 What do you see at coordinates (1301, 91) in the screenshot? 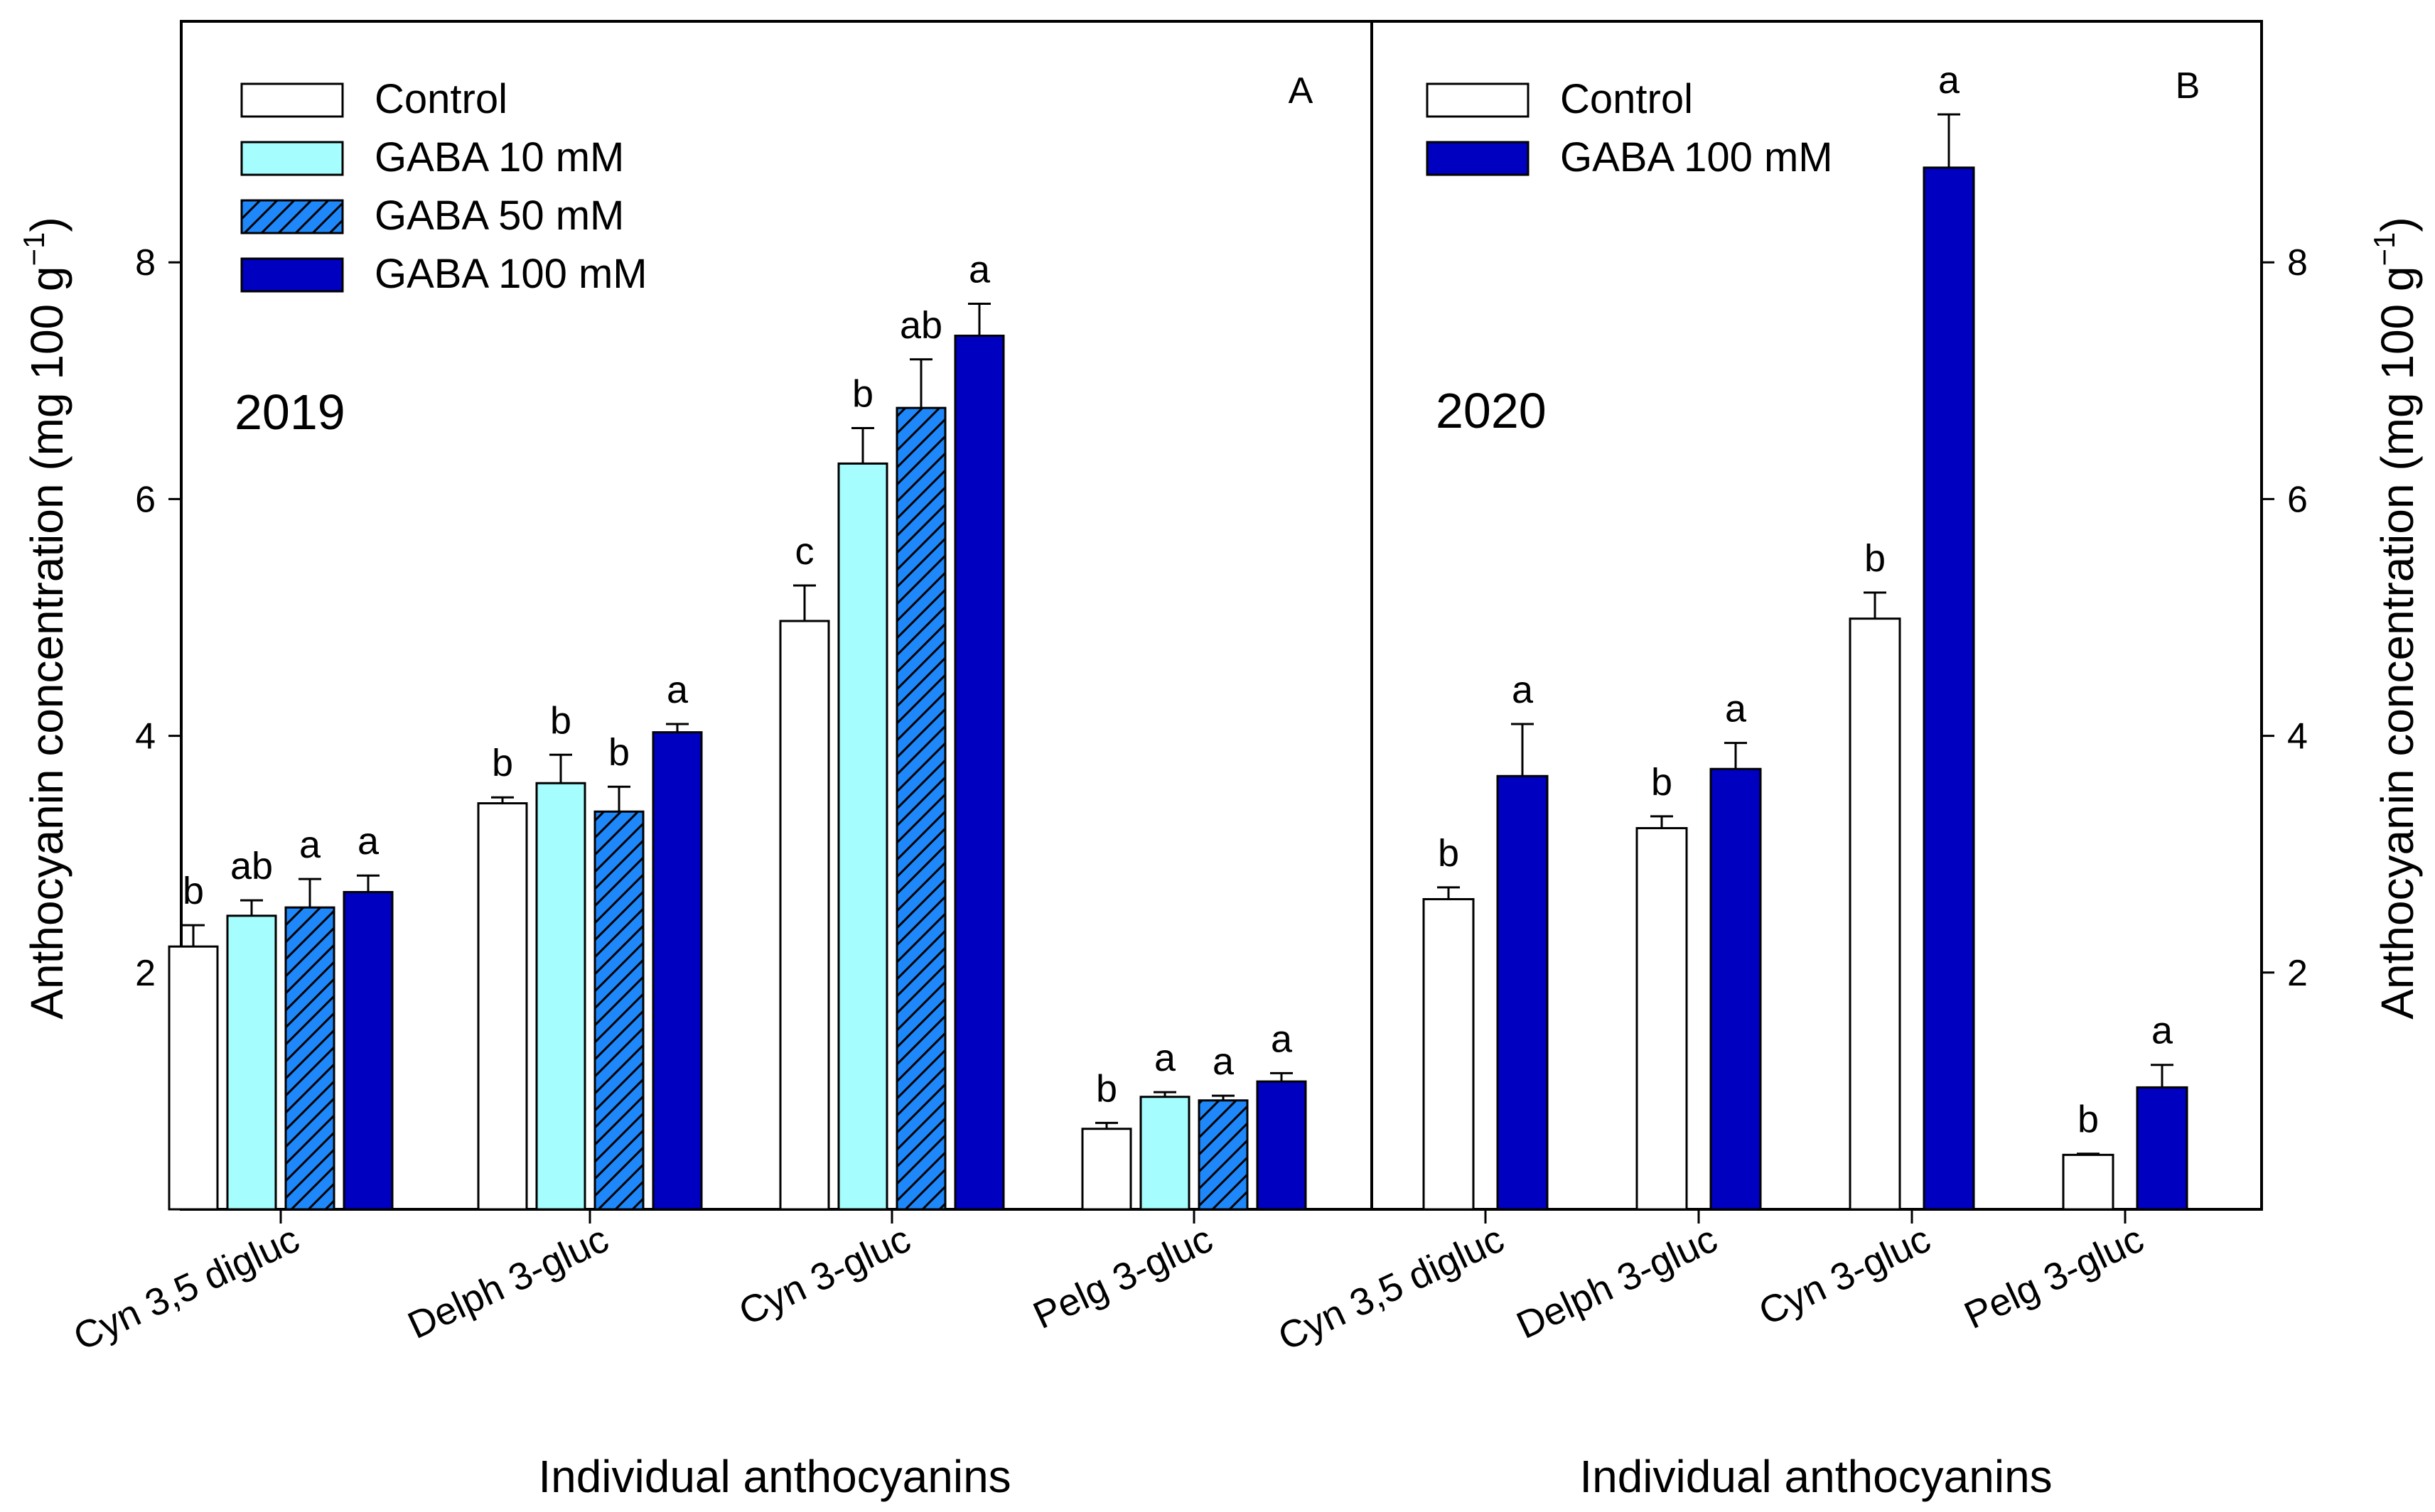
I see `panel-a-letter: A` at bounding box center [1301, 91].